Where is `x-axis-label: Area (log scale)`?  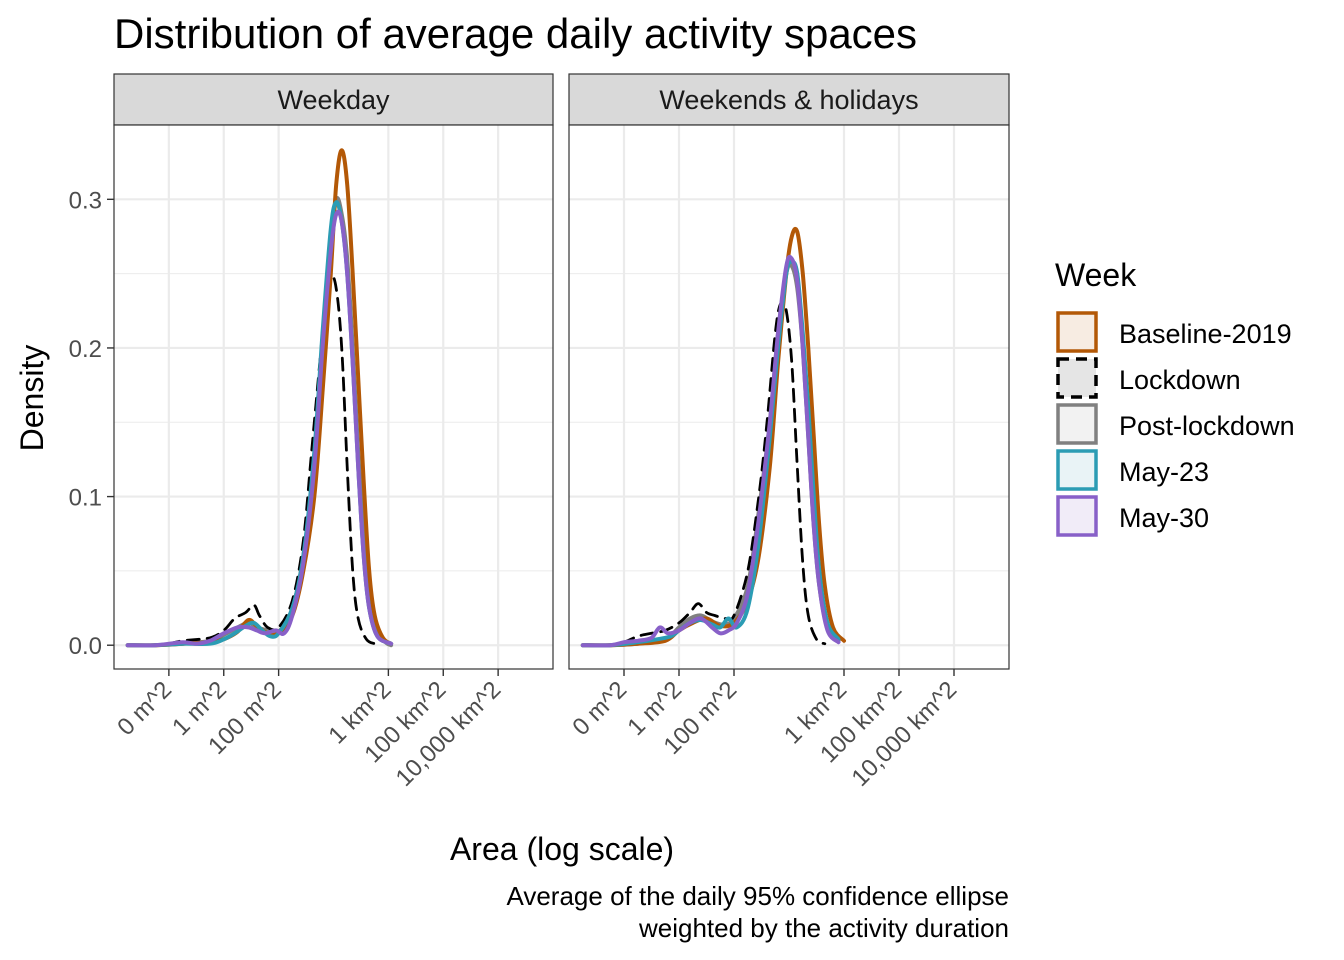 x-axis-label: Area (log scale) is located at coordinates (562, 849).